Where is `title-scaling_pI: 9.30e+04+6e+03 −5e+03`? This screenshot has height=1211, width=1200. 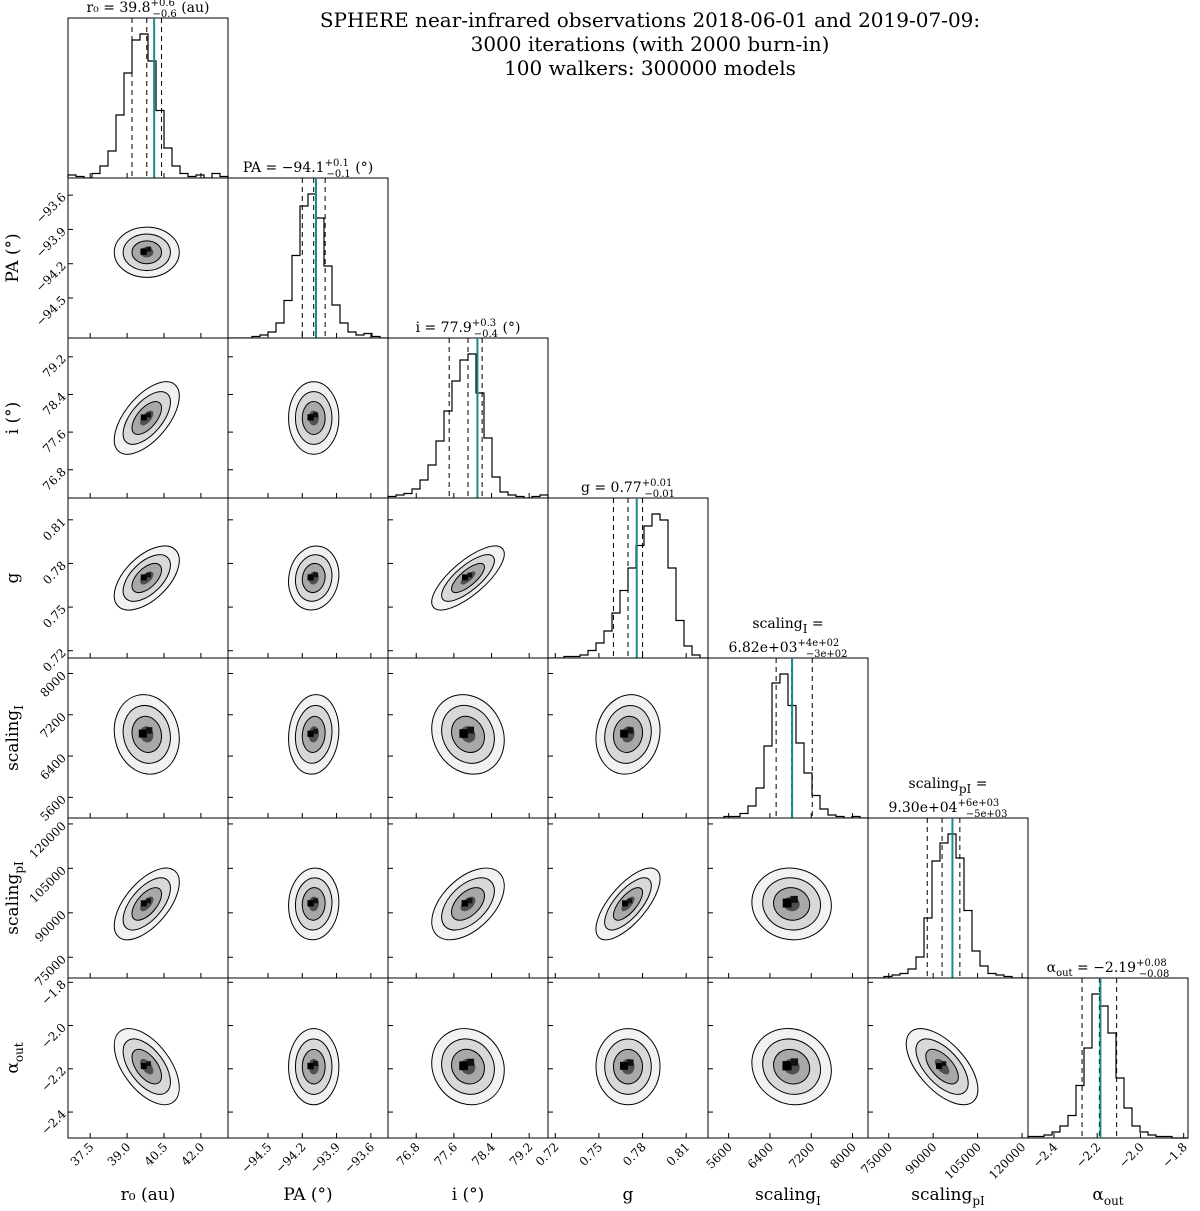 title-scaling_pI: 9.30e+04+6e+03 −5e+03 is located at coordinates (948, 809).